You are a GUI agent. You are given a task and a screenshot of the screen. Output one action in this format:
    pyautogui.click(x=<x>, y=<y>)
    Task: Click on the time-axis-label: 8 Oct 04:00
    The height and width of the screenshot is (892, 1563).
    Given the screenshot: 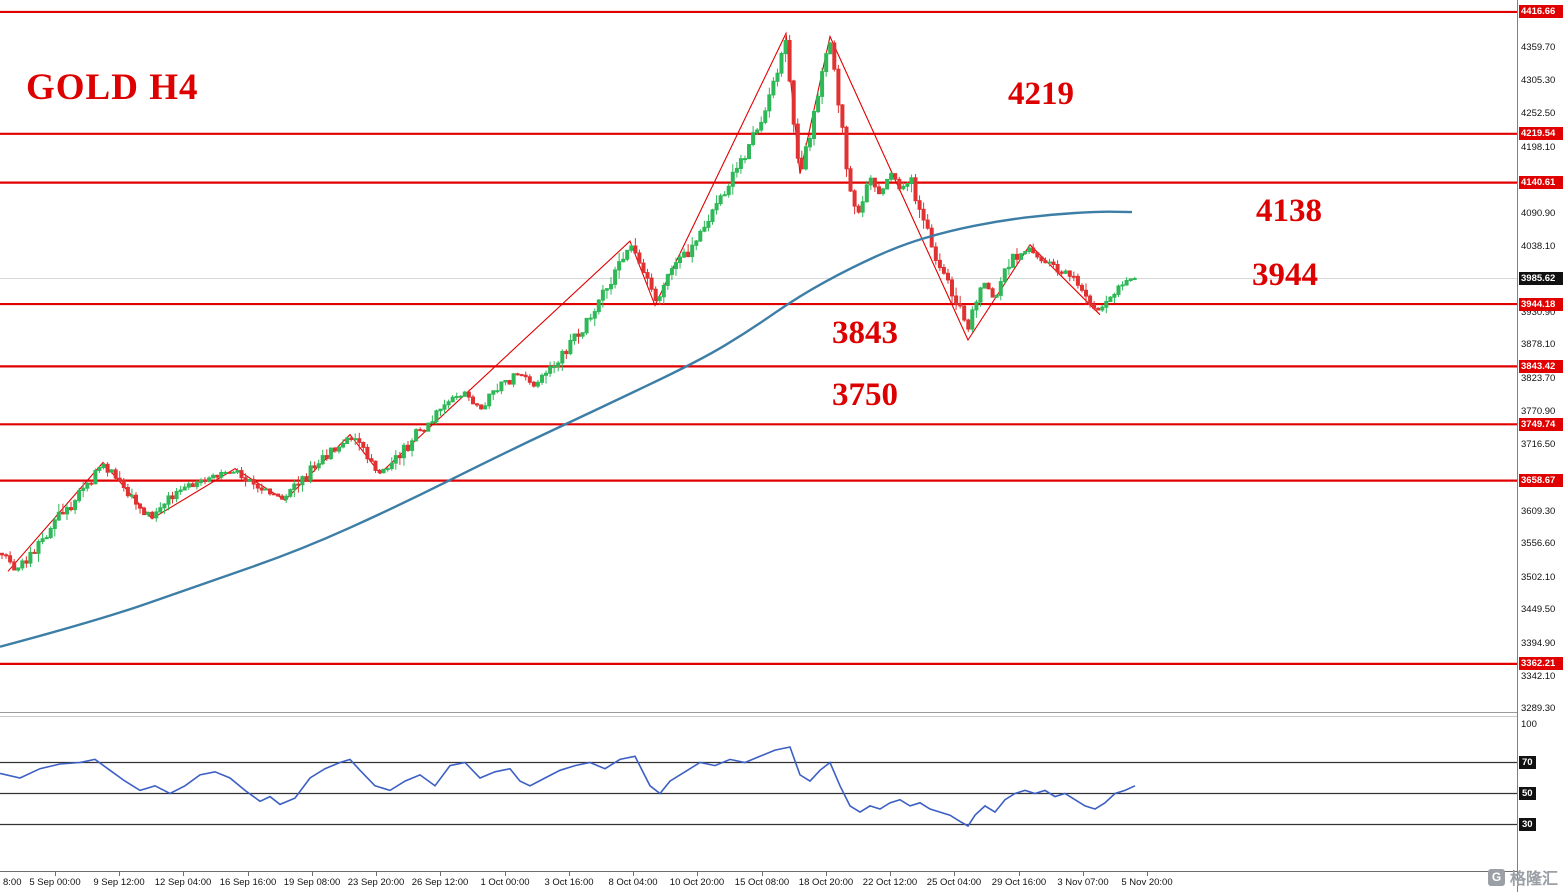 What is the action you would take?
    pyautogui.click(x=633, y=882)
    